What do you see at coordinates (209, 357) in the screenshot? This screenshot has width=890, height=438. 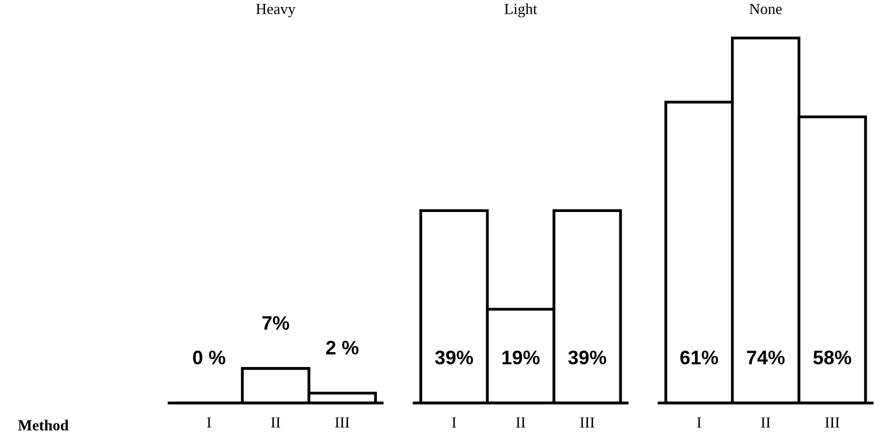 I see `data-label: 0 %` at bounding box center [209, 357].